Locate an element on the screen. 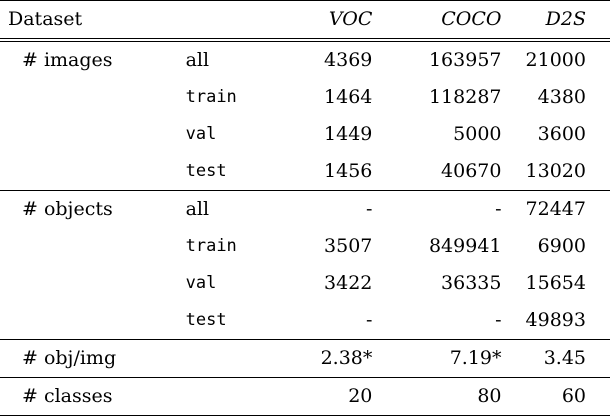 Image resolution: width=610 pixels, height=416 pixels. header-dataset: Dataset is located at coordinates (45, 19).